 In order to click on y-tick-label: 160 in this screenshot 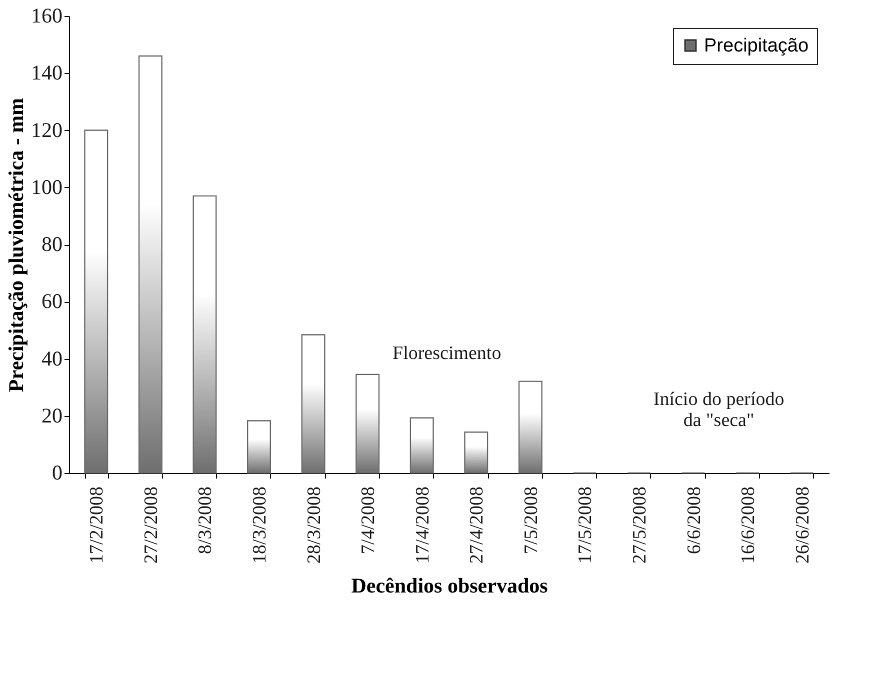, I will do `click(46, 16)`.